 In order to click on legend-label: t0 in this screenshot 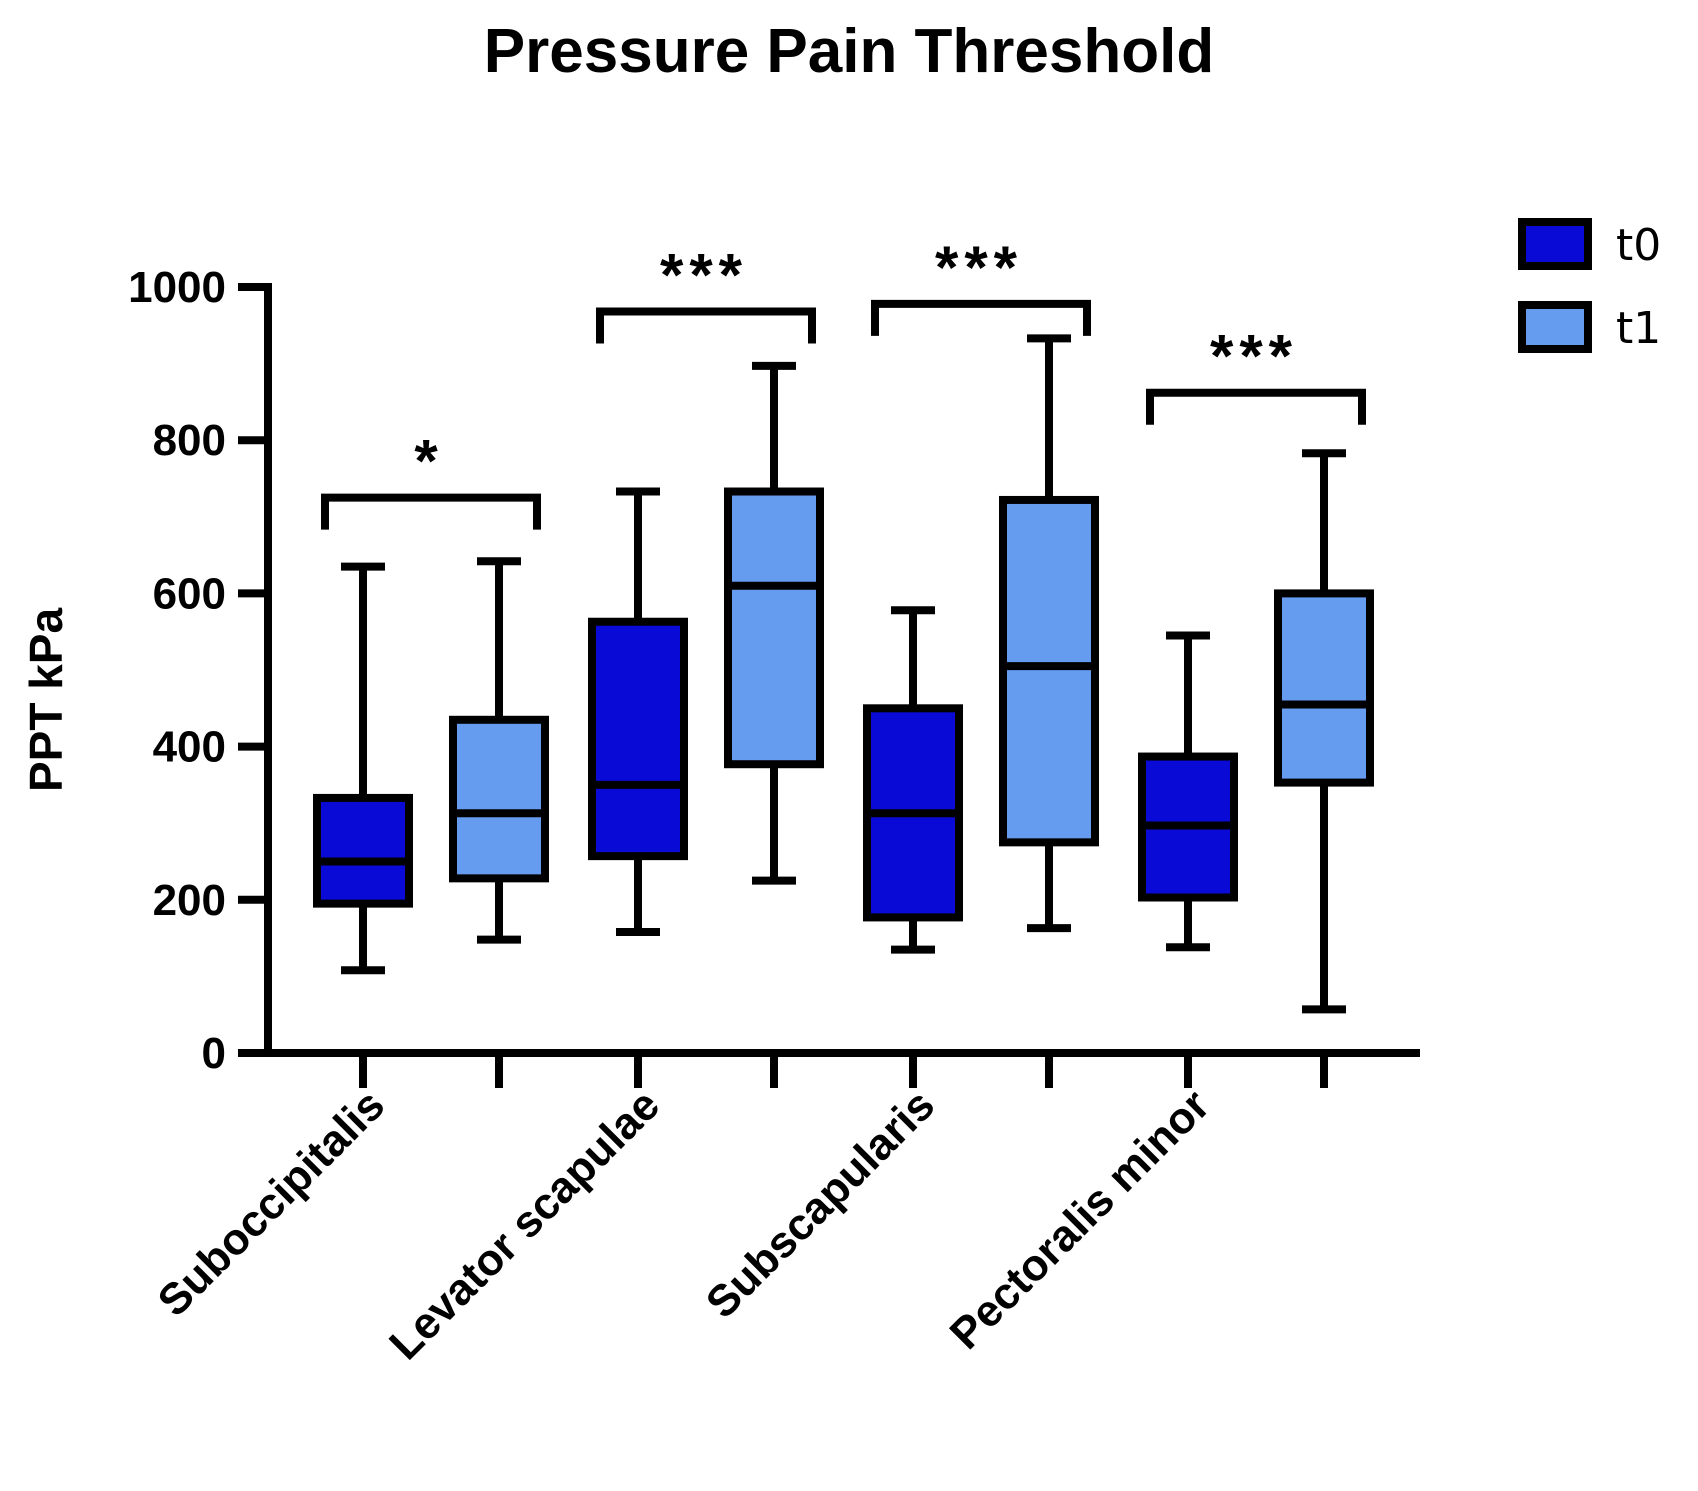, I will do `click(1638, 245)`.